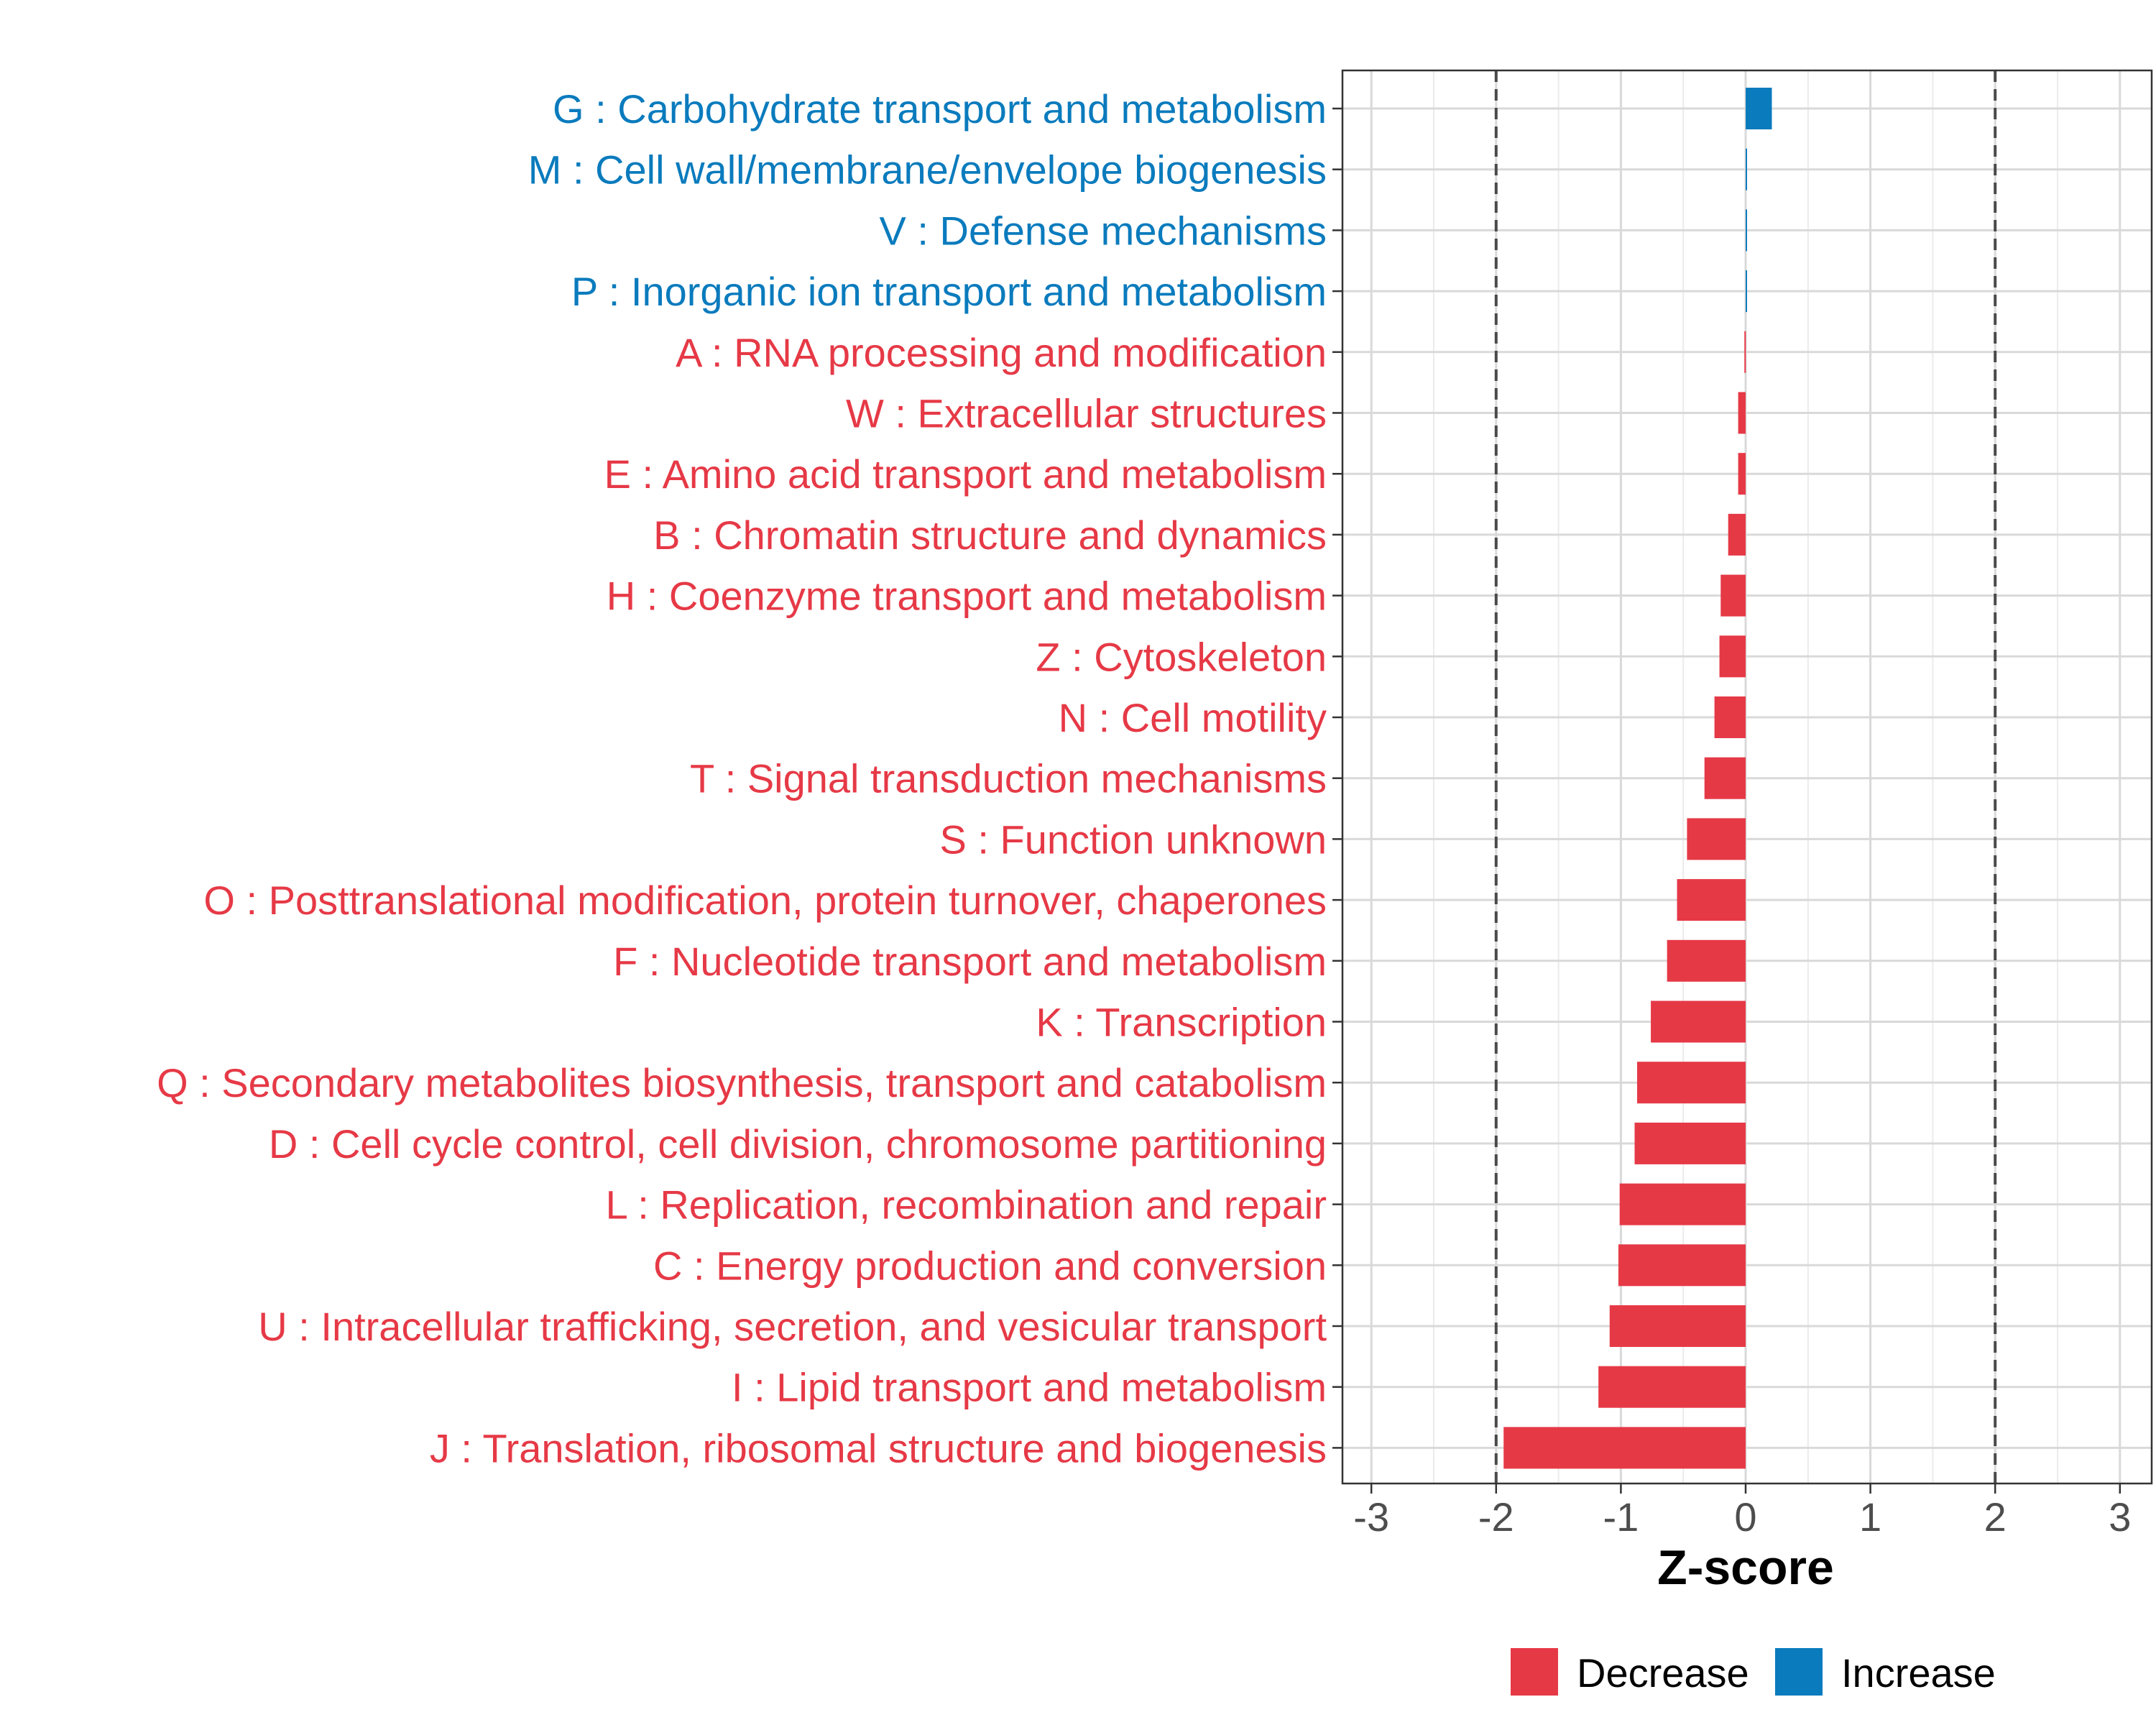  I want to click on x-tick-label: -1, so click(1621, 1517).